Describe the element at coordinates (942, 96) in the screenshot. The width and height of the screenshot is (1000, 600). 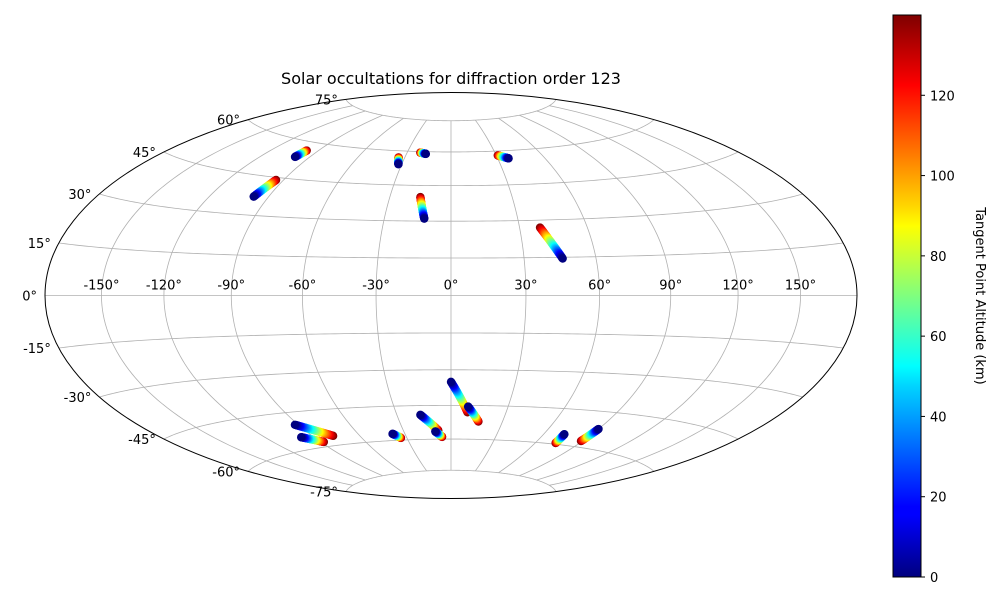
I see `colorbar-tick-label: 120` at that location.